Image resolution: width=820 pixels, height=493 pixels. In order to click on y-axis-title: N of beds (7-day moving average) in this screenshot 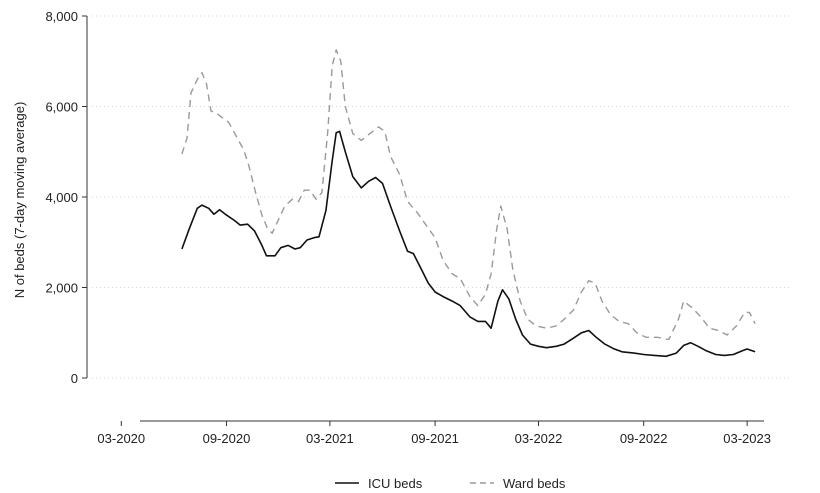, I will do `click(19, 200)`.